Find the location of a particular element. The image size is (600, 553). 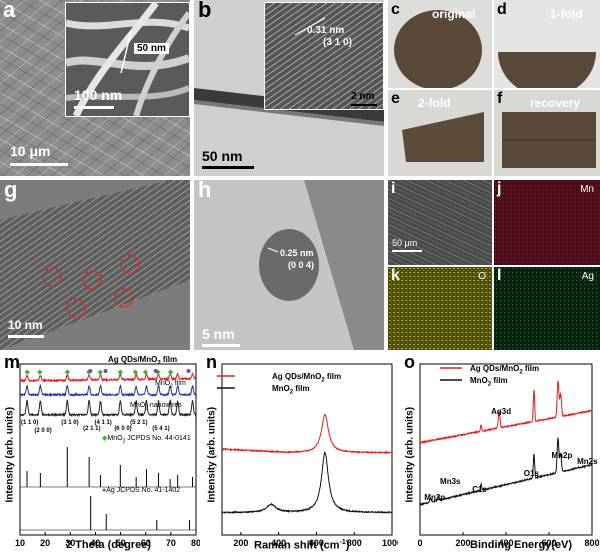

panel-l-map: l Ag is located at coordinates (547, 308).